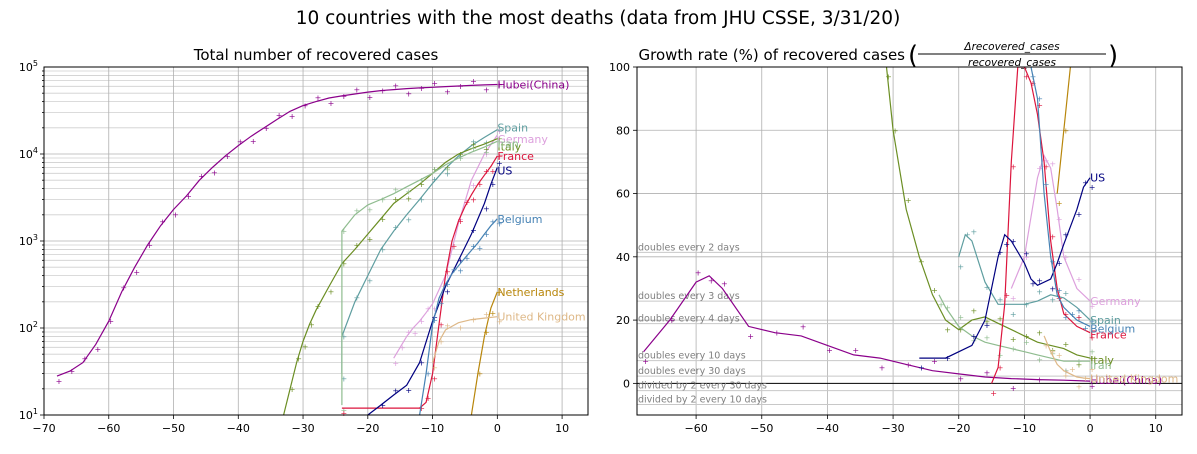 This screenshot has width=1197, height=454. Describe the element at coordinates (458, 317) in the screenshot. I see `left-series-belgium` at that location.